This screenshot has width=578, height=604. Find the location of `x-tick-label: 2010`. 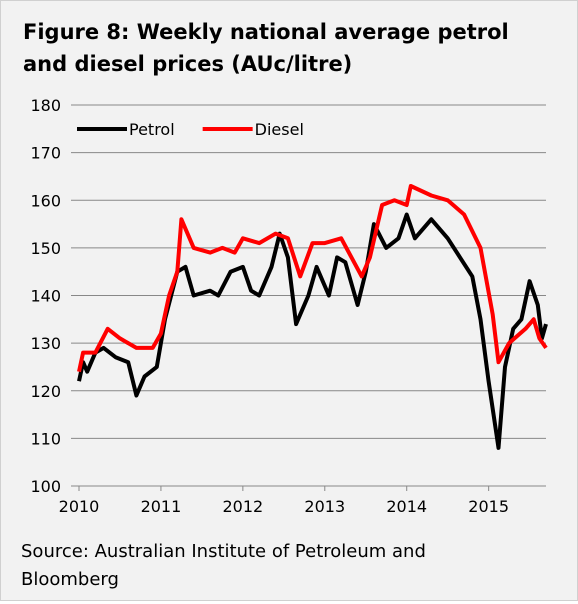

x-tick-label: 2010 is located at coordinates (79, 506).